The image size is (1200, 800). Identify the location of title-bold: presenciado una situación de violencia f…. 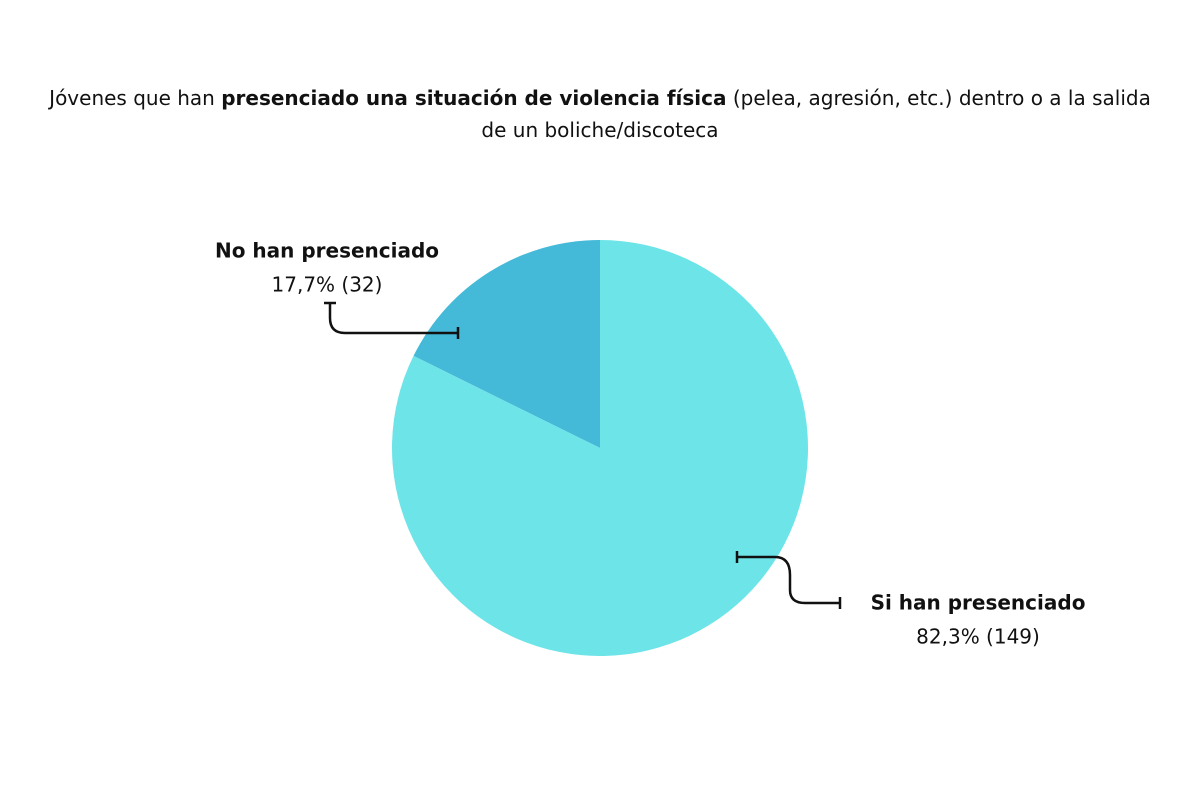
(474, 98).